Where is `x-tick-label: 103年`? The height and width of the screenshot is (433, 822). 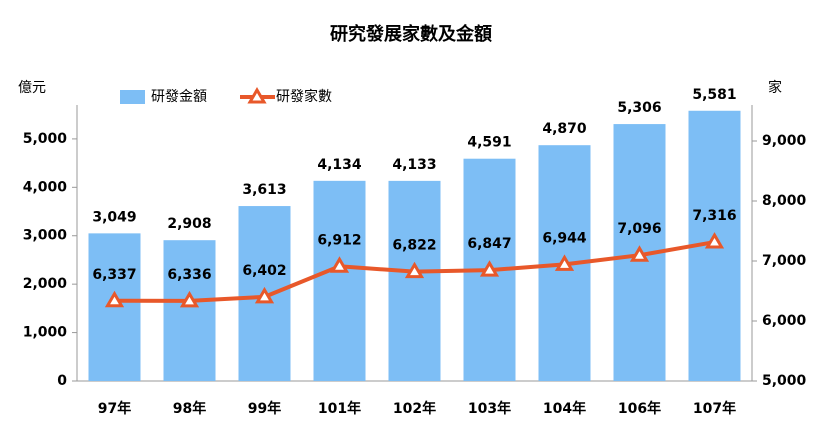
x-tick-label: 103年 is located at coordinates (489, 408).